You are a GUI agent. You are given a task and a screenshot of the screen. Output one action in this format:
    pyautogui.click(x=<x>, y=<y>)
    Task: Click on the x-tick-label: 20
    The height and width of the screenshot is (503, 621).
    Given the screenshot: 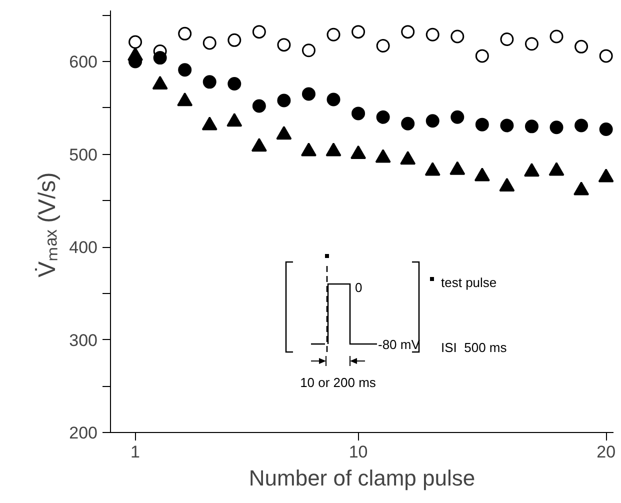 What is the action you would take?
    pyautogui.click(x=606, y=452)
    